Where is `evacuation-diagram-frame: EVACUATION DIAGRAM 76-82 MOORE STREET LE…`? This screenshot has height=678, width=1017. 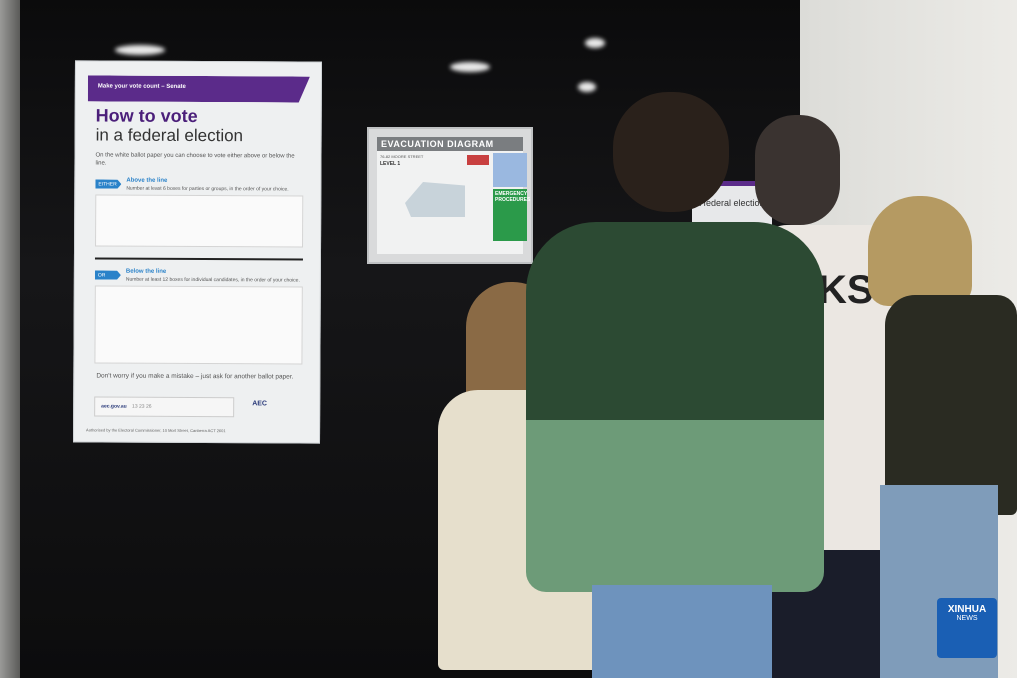
evacuation-diagram-frame: EVACUATION DIAGRAM 76-82 MOORE STREET LE… is located at coordinates (450, 195).